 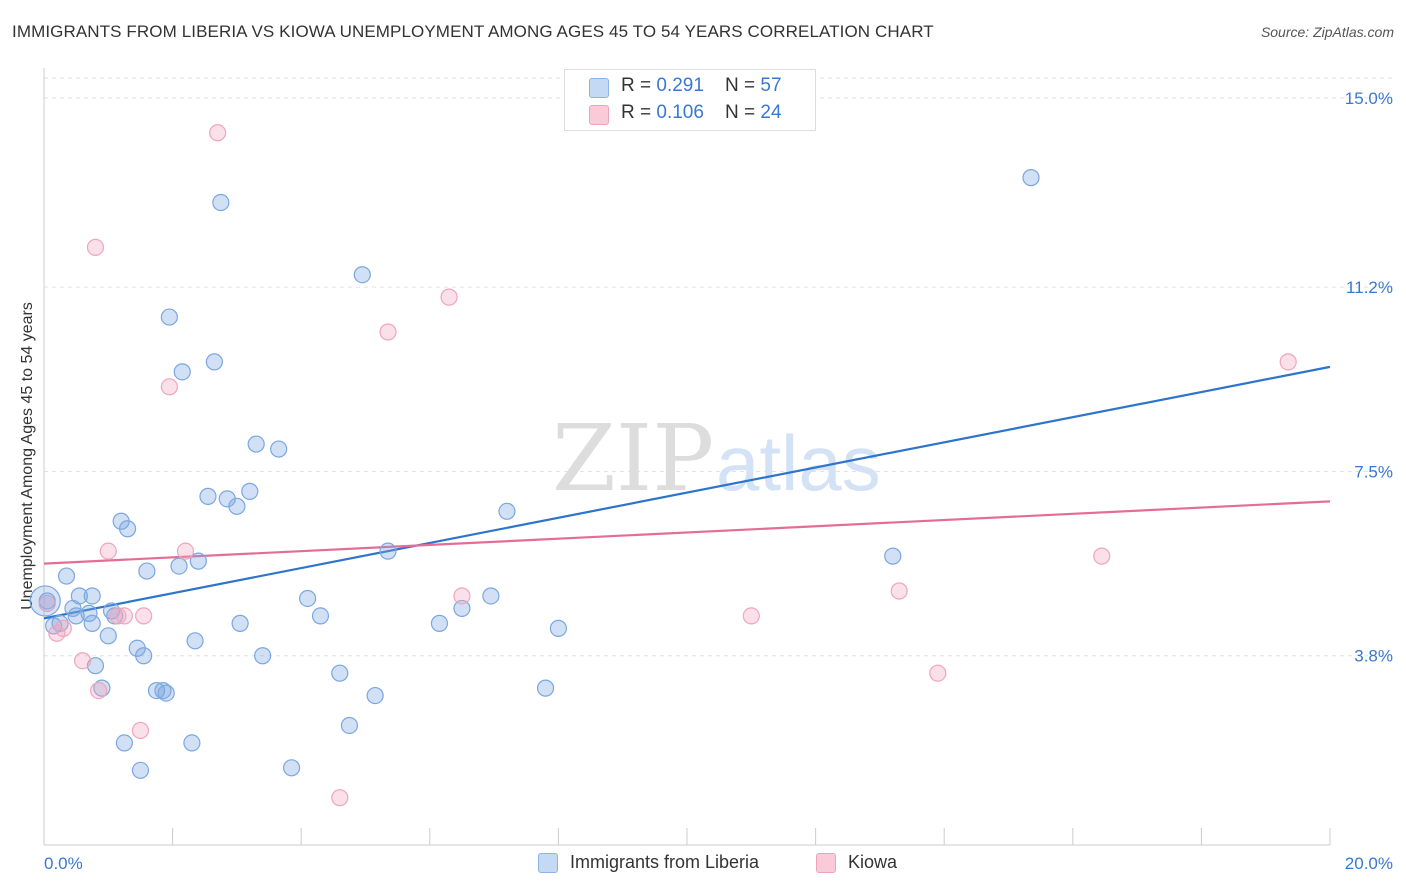 I want to click on point-liberia-large, so click(x=45, y=601).